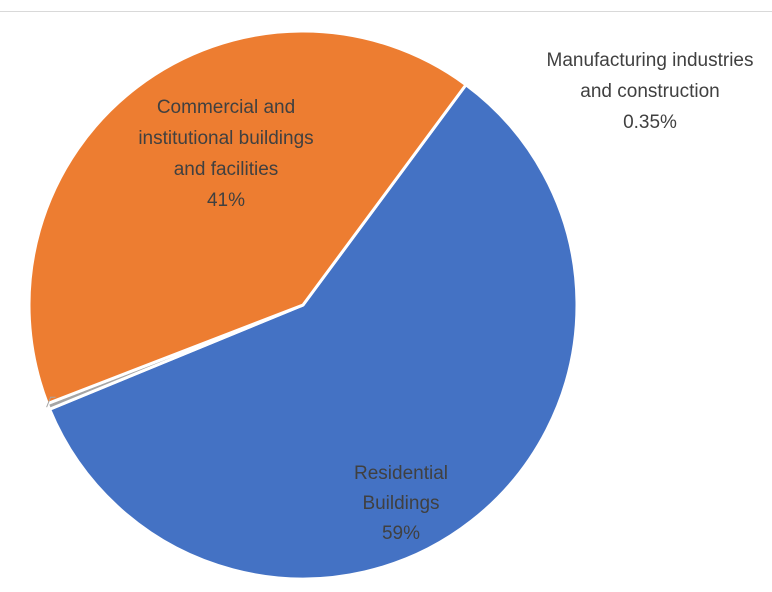 This screenshot has width=772, height=592. Describe the element at coordinates (226, 200) in the screenshot. I see `data-label-percent: 41%` at that location.